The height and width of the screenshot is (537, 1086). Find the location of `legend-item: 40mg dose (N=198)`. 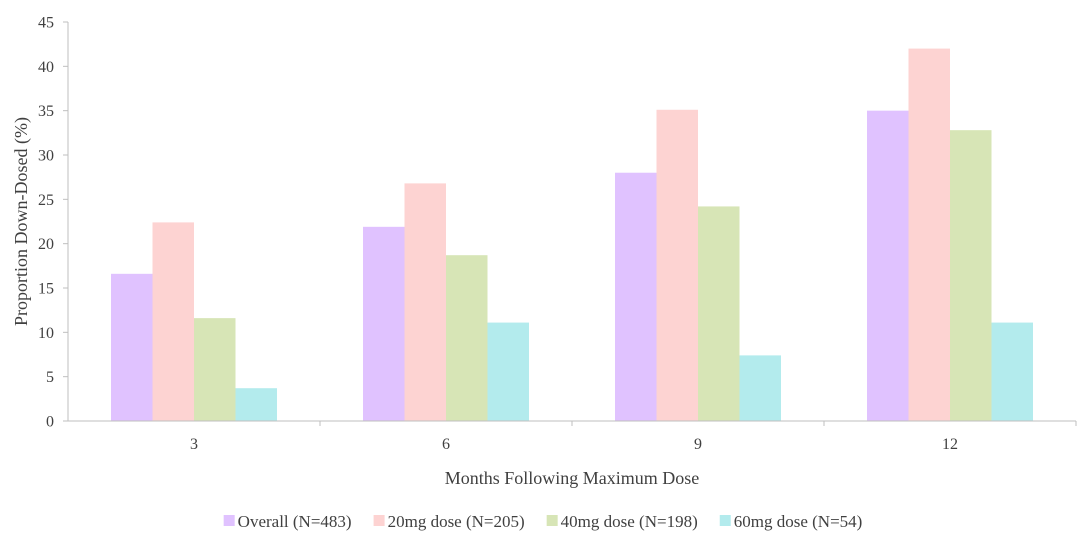

legend-item: 40mg dose (N=198) is located at coordinates (622, 521).